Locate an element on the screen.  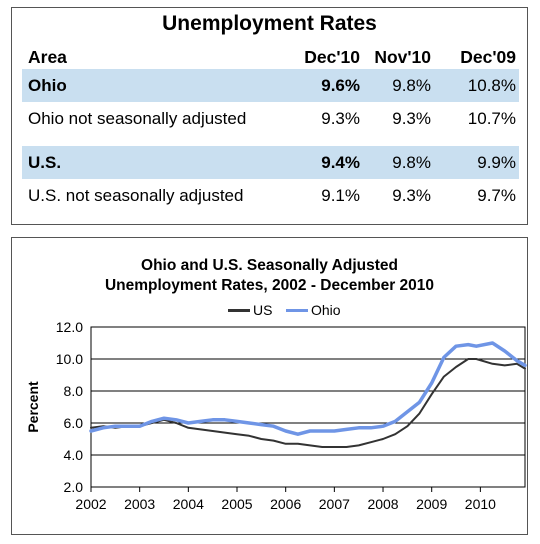
header-area: Area is located at coordinates (47, 57).